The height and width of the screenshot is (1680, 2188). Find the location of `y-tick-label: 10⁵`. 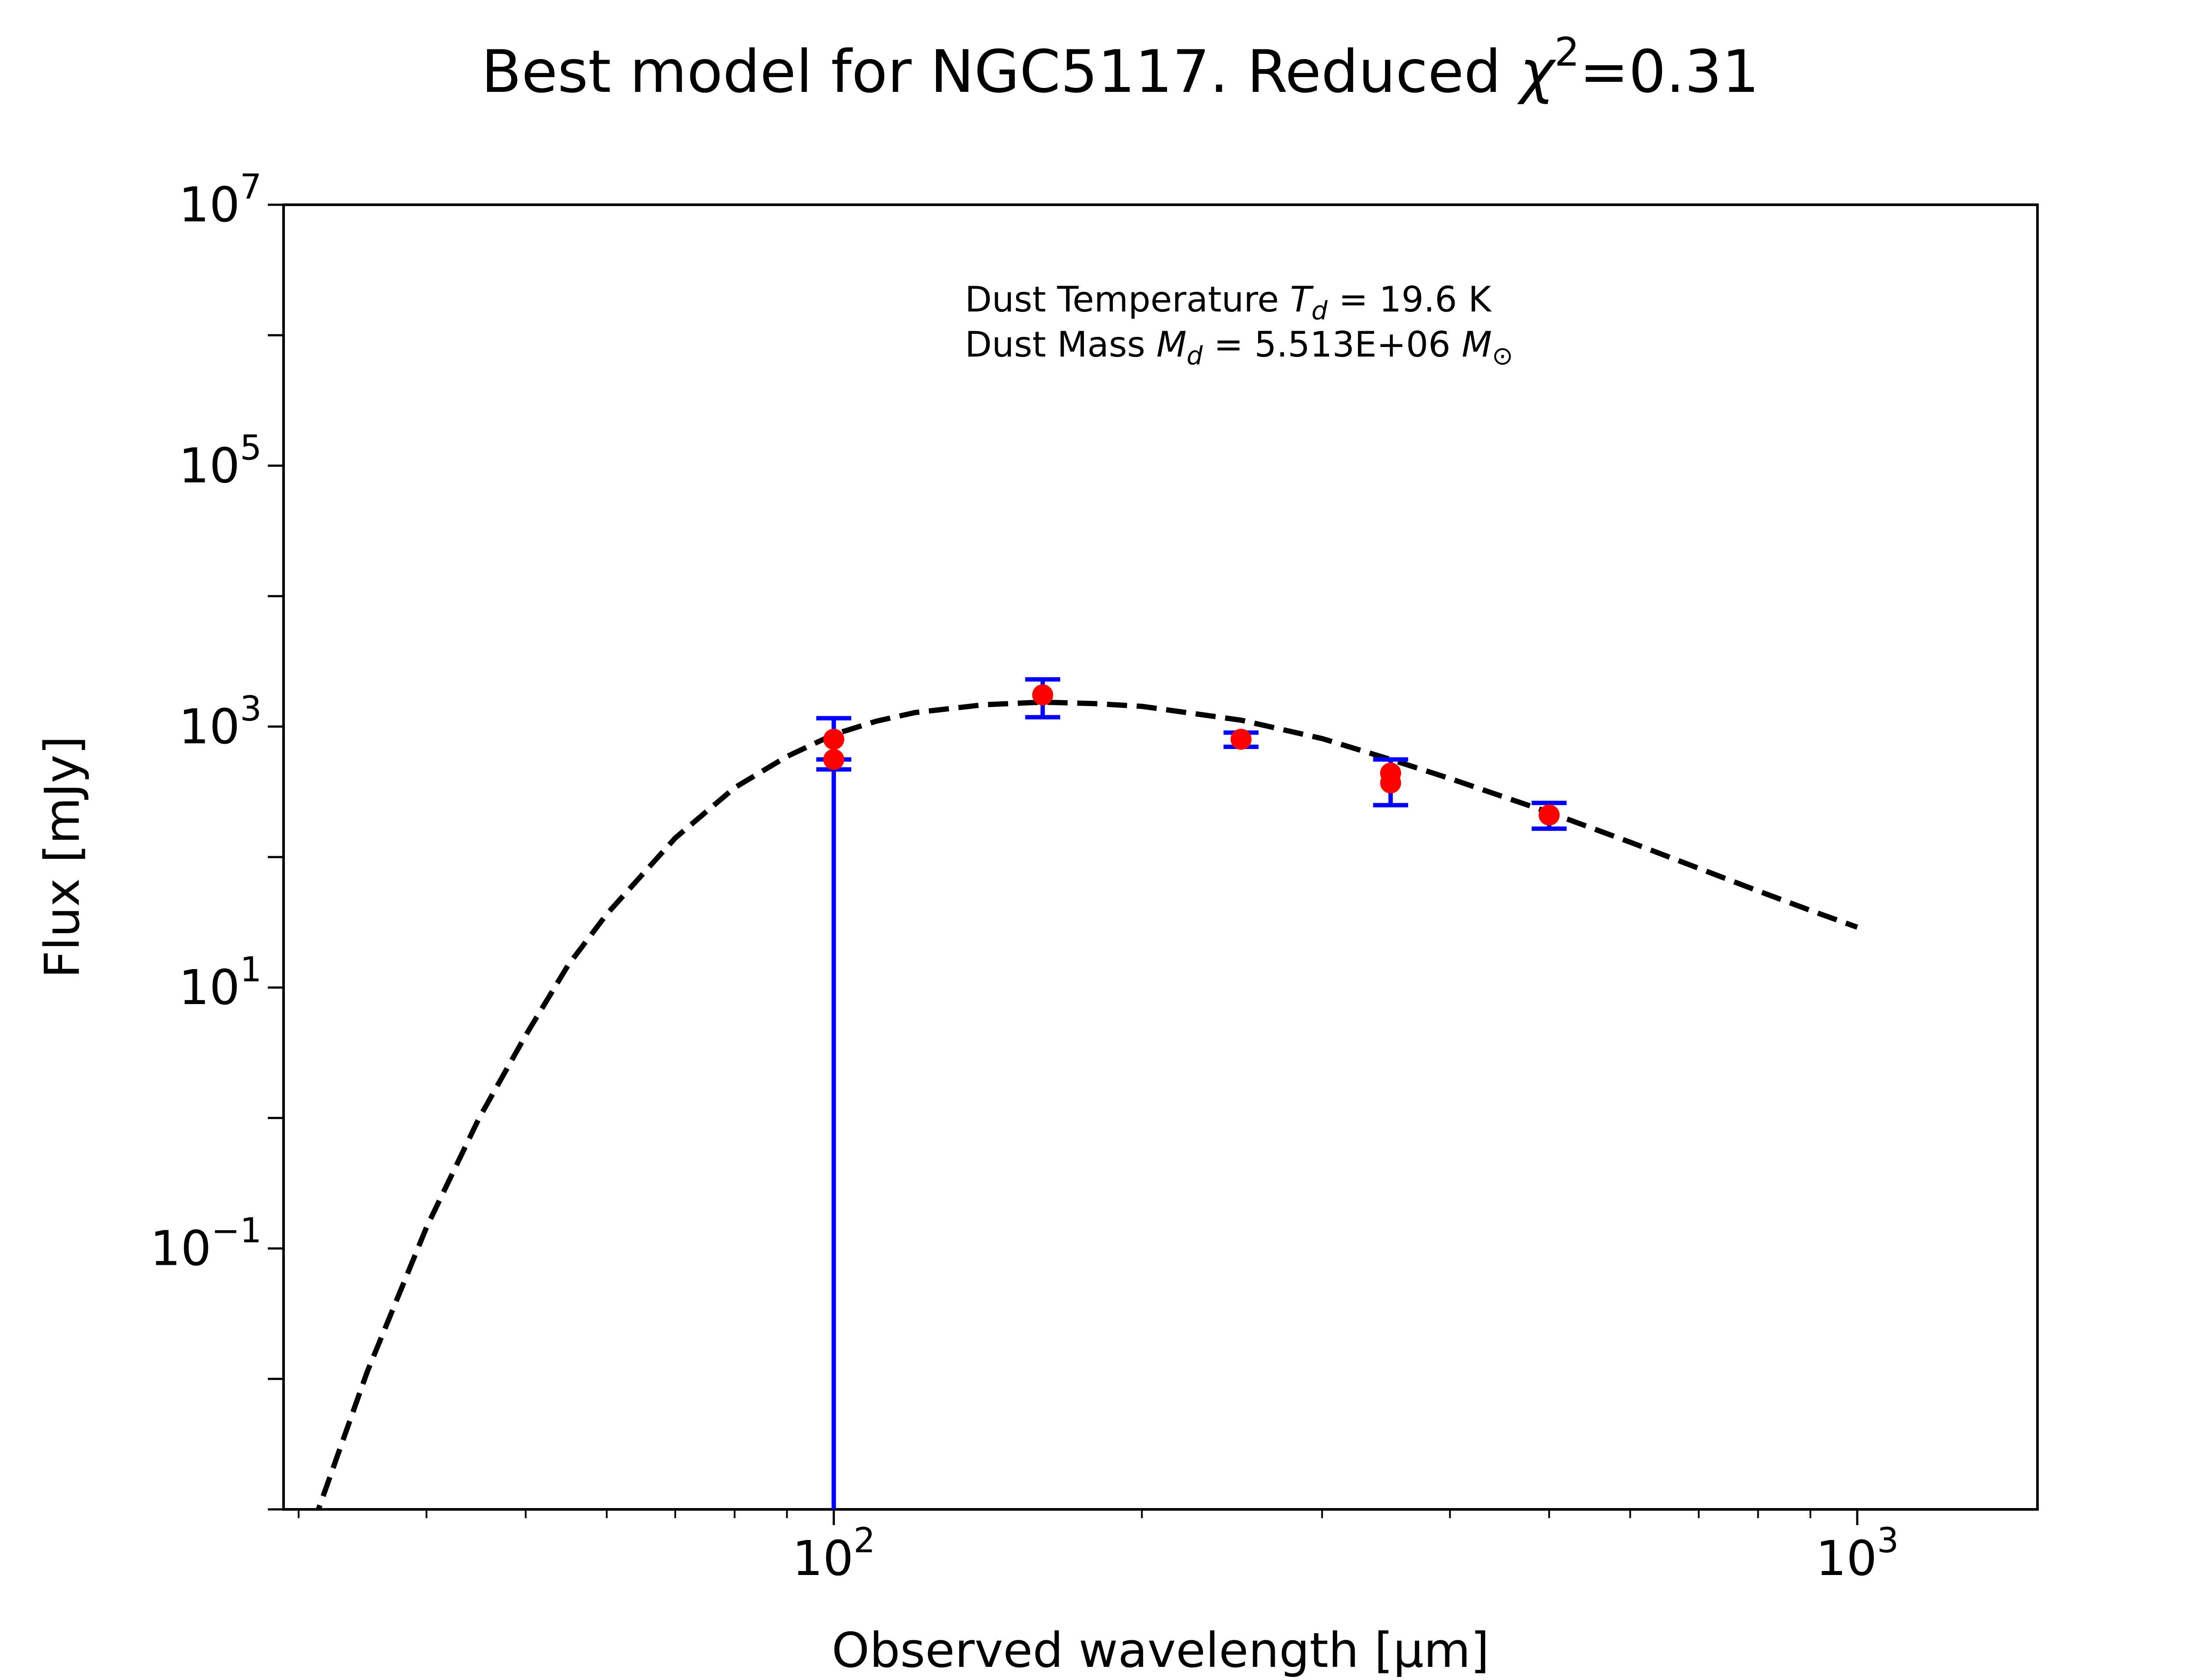

y-tick-label: 10⁵ is located at coordinates (221, 461).